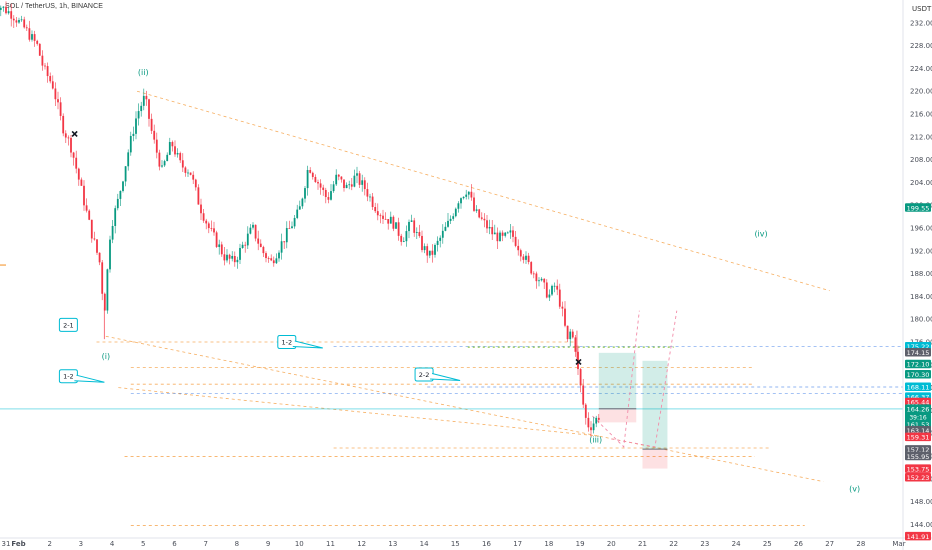 This screenshot has width=932, height=550. What do you see at coordinates (106, 356) in the screenshot?
I see `wave-label: (i)` at bounding box center [106, 356].